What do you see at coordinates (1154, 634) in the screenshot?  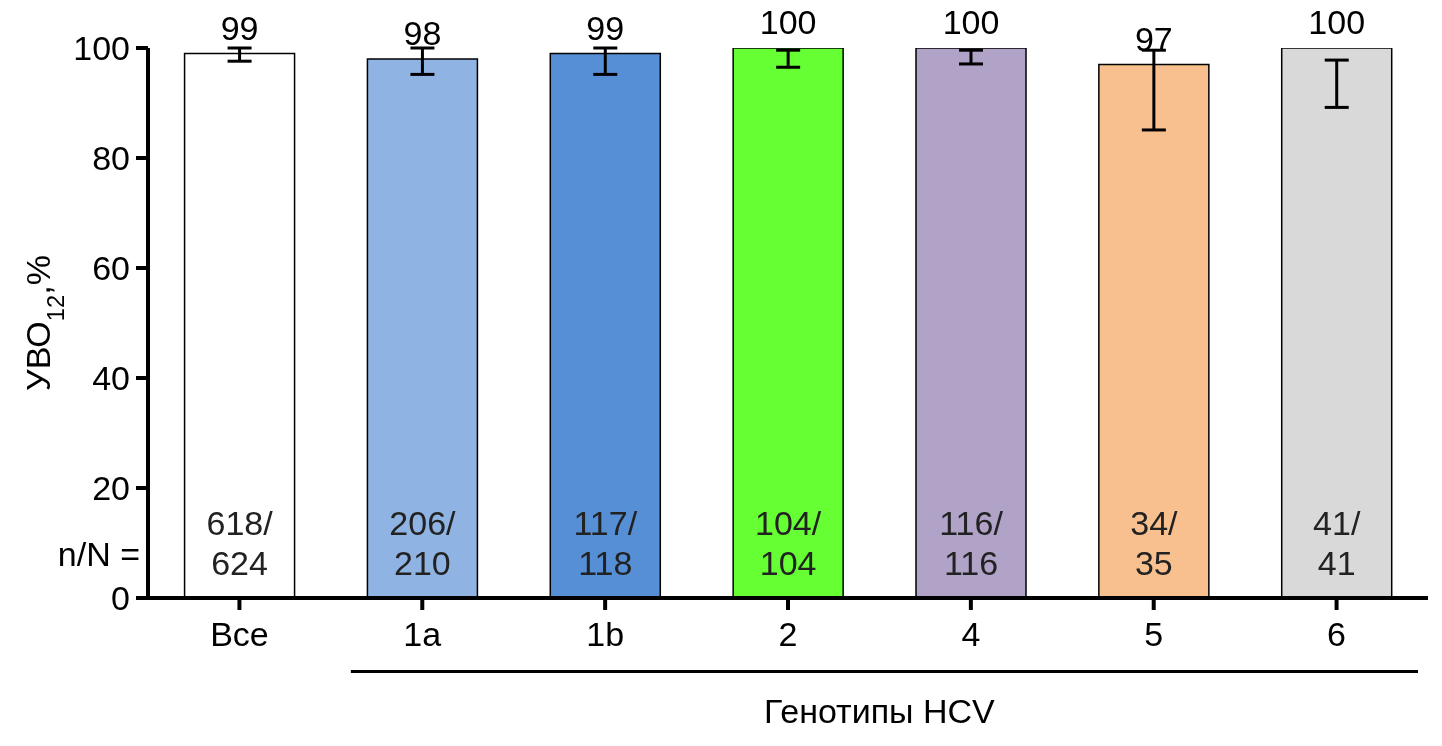 I see `x-tick-label: 5` at bounding box center [1154, 634].